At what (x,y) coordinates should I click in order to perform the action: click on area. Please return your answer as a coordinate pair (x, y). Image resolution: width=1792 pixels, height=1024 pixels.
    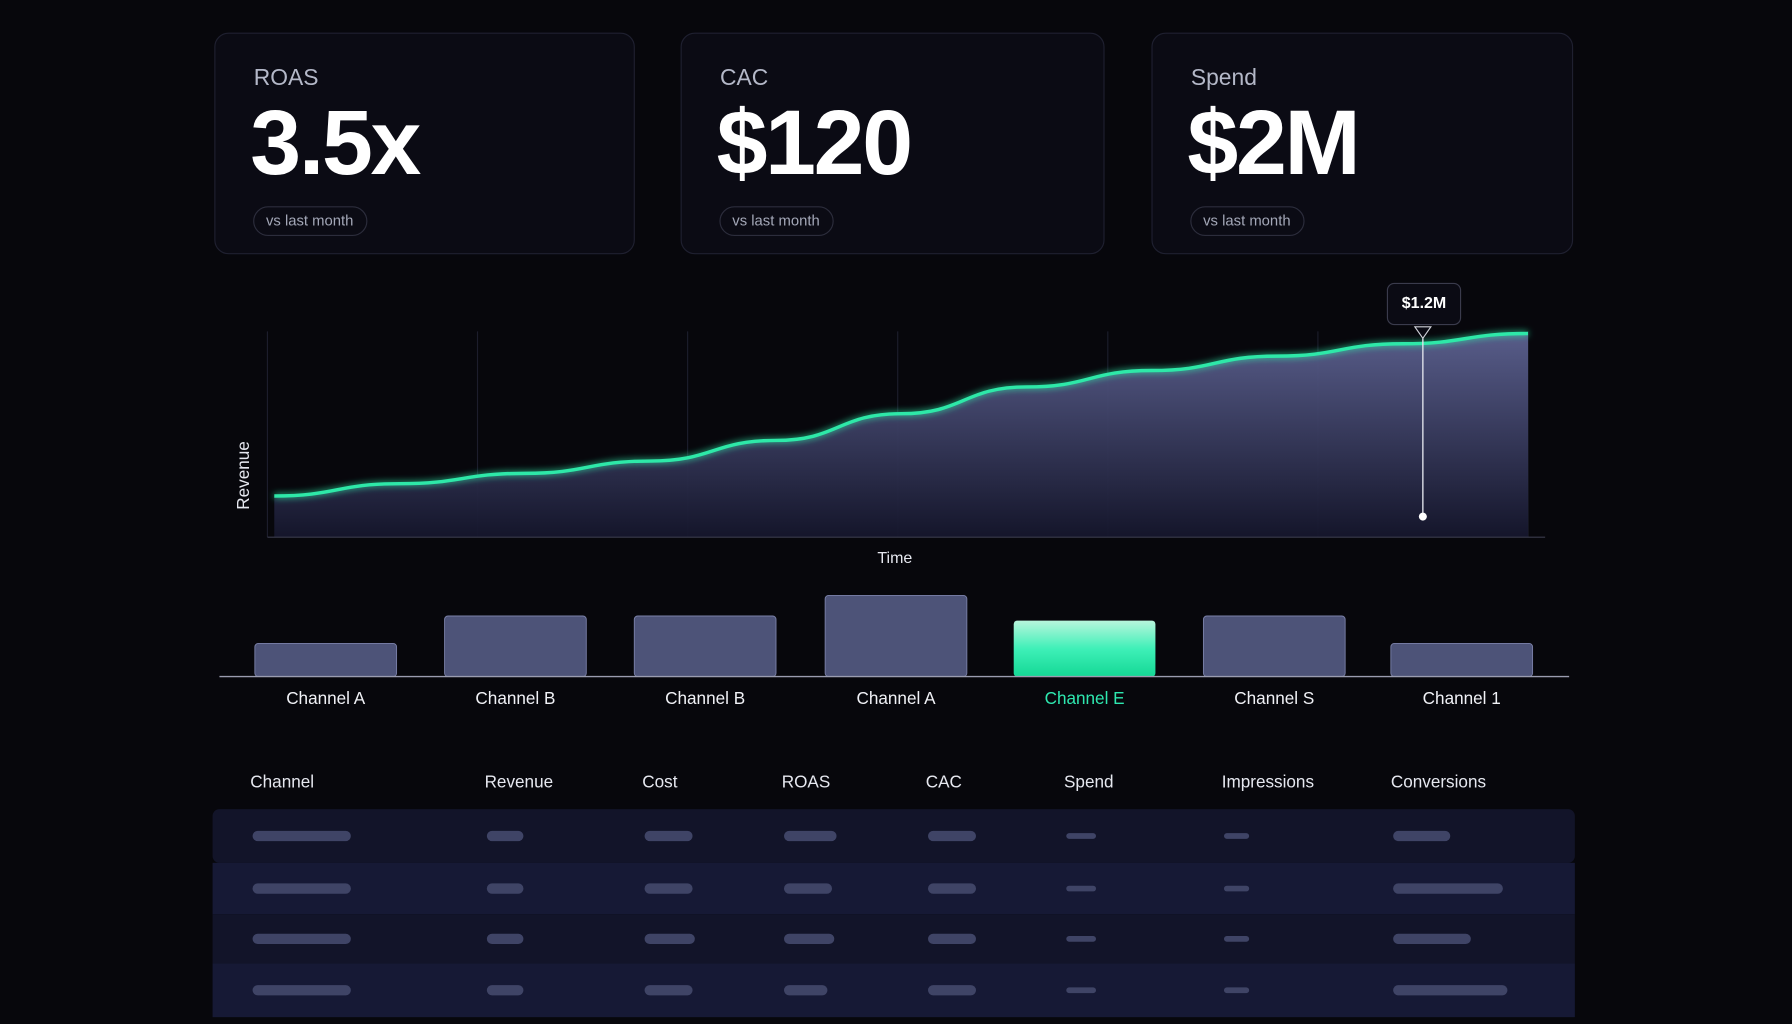
    Looking at the image, I should click on (901, 435).